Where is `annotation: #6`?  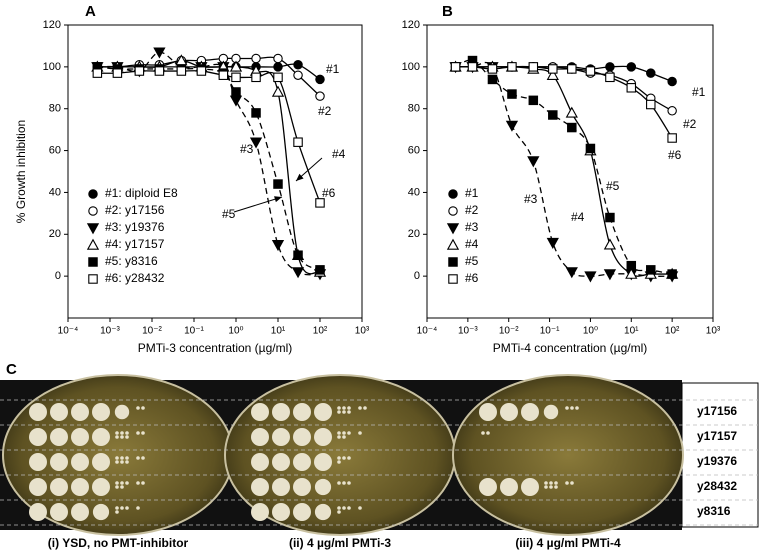 annotation: #6 is located at coordinates (329, 193).